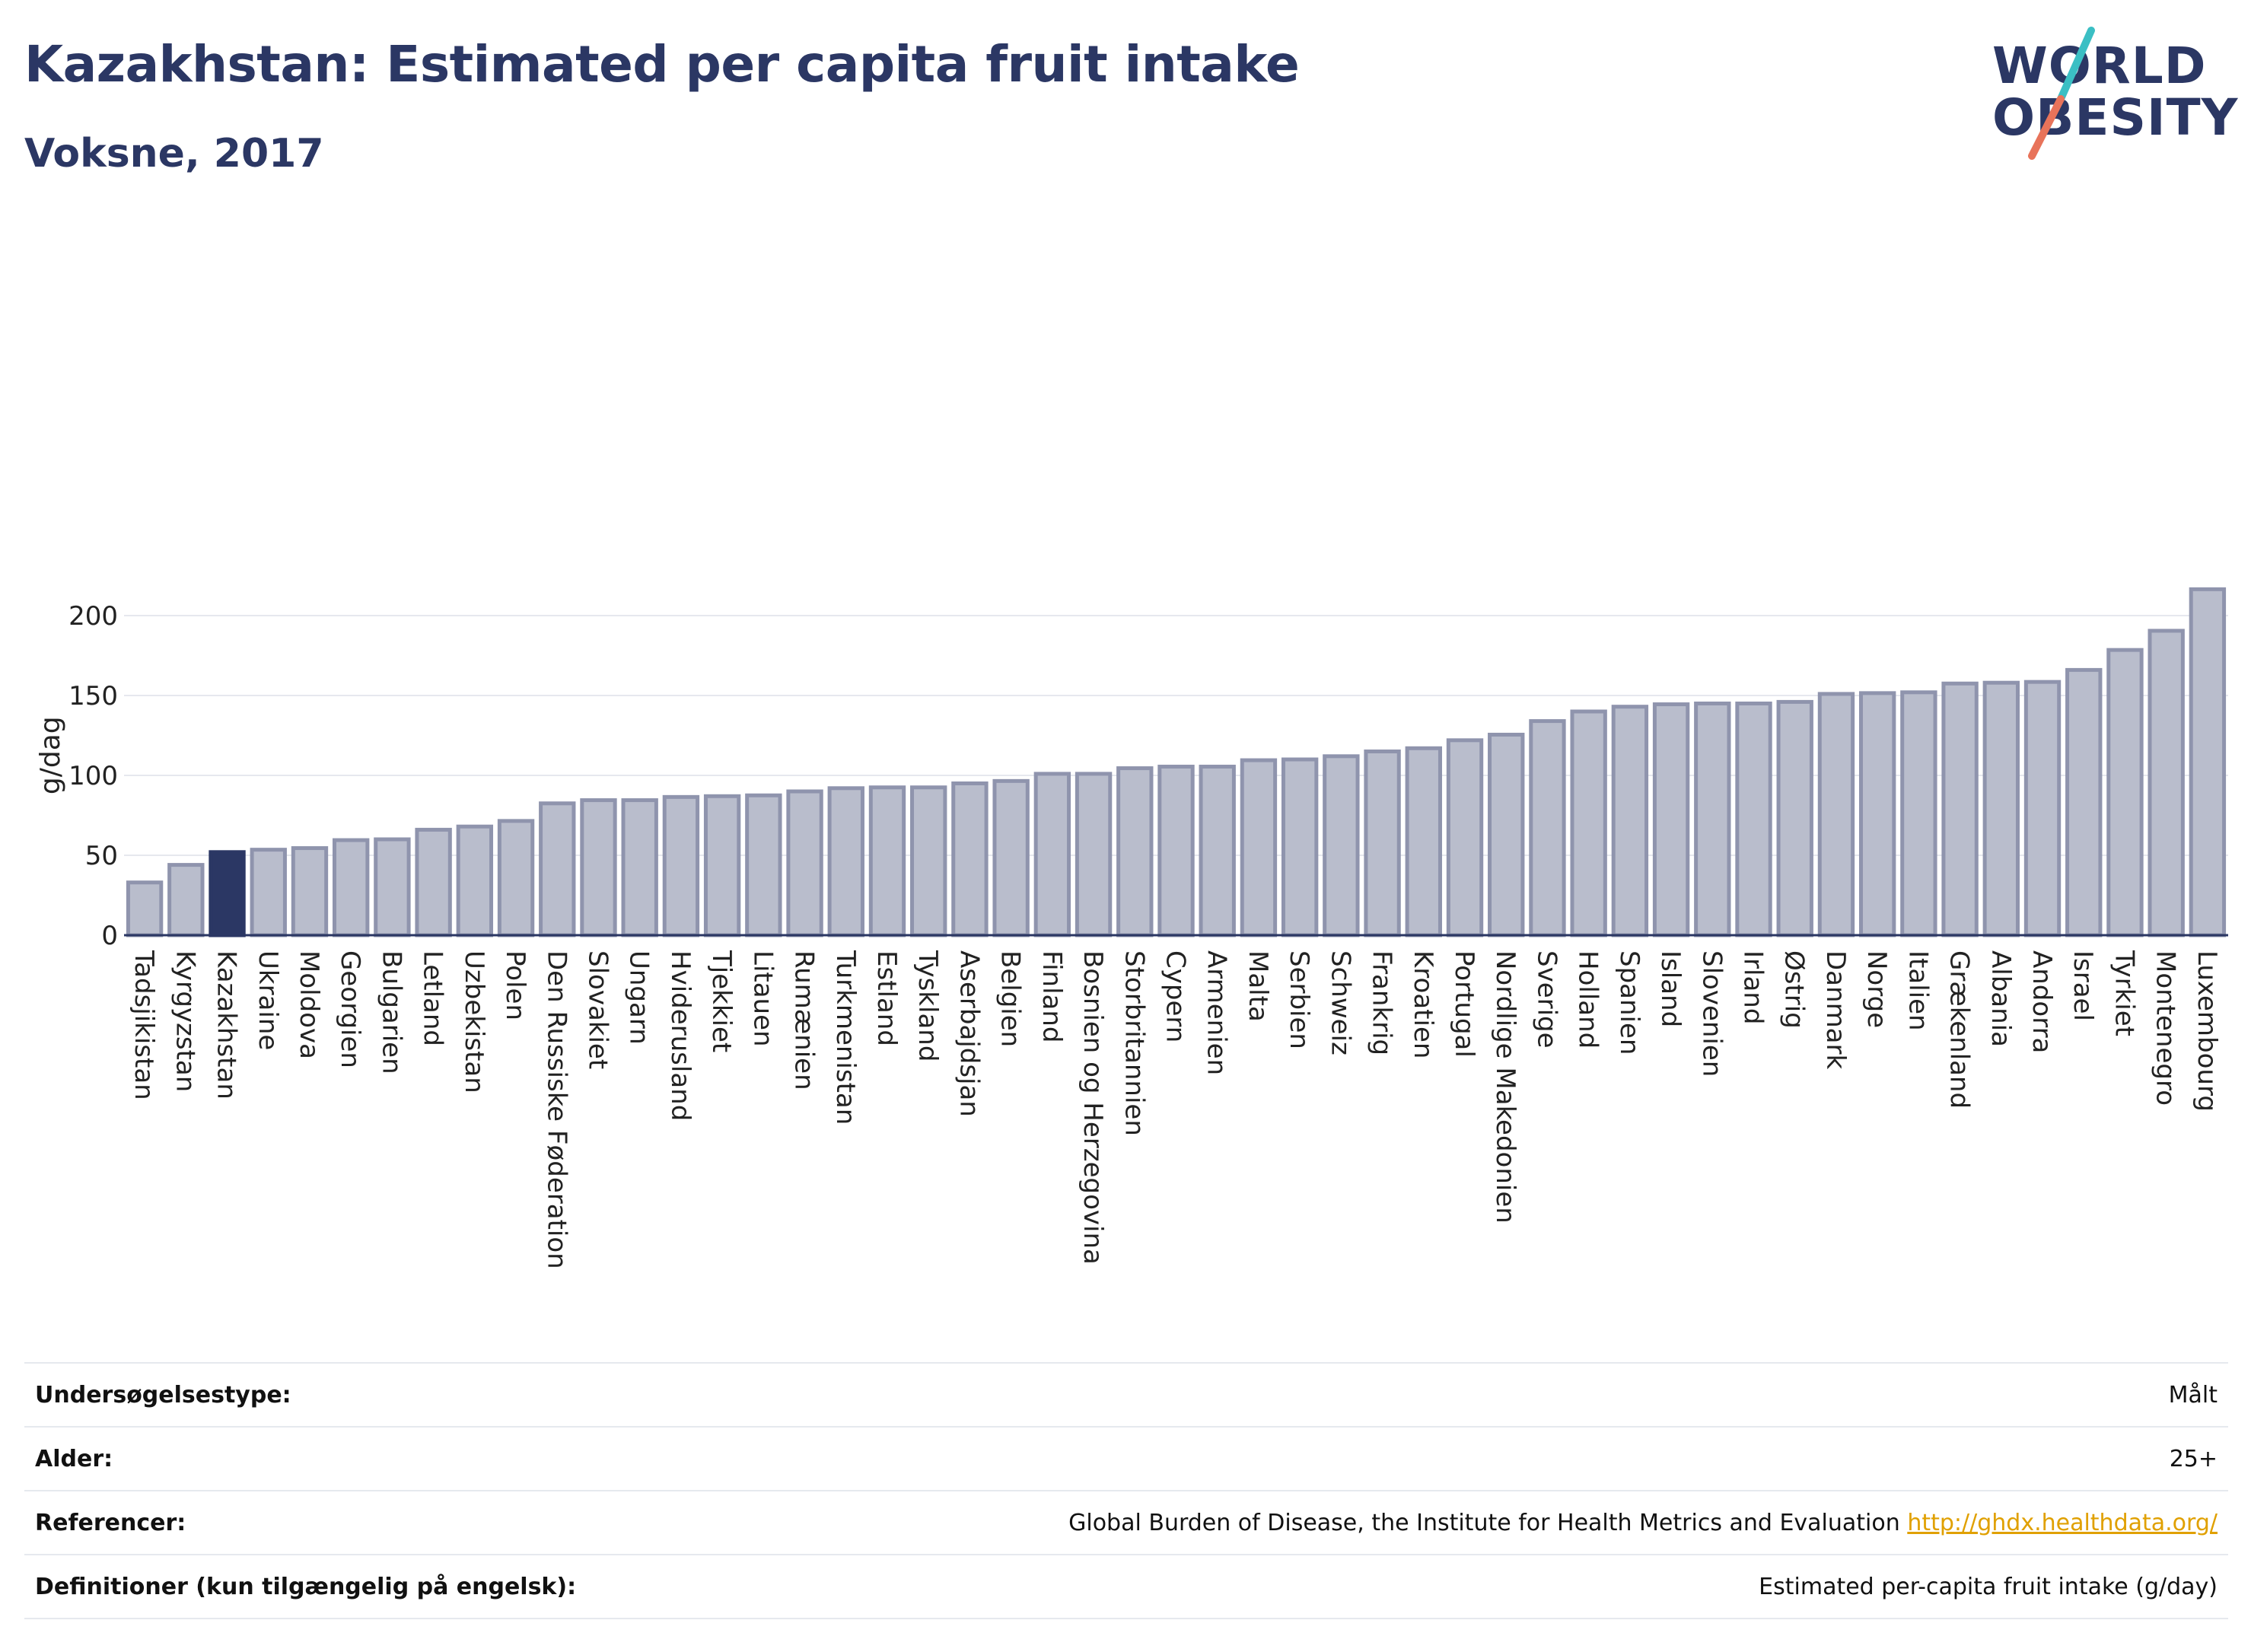 Image resolution: width=2251 pixels, height=1652 pixels. Describe the element at coordinates (928, 861) in the screenshot. I see `bar-tyskland` at that location.